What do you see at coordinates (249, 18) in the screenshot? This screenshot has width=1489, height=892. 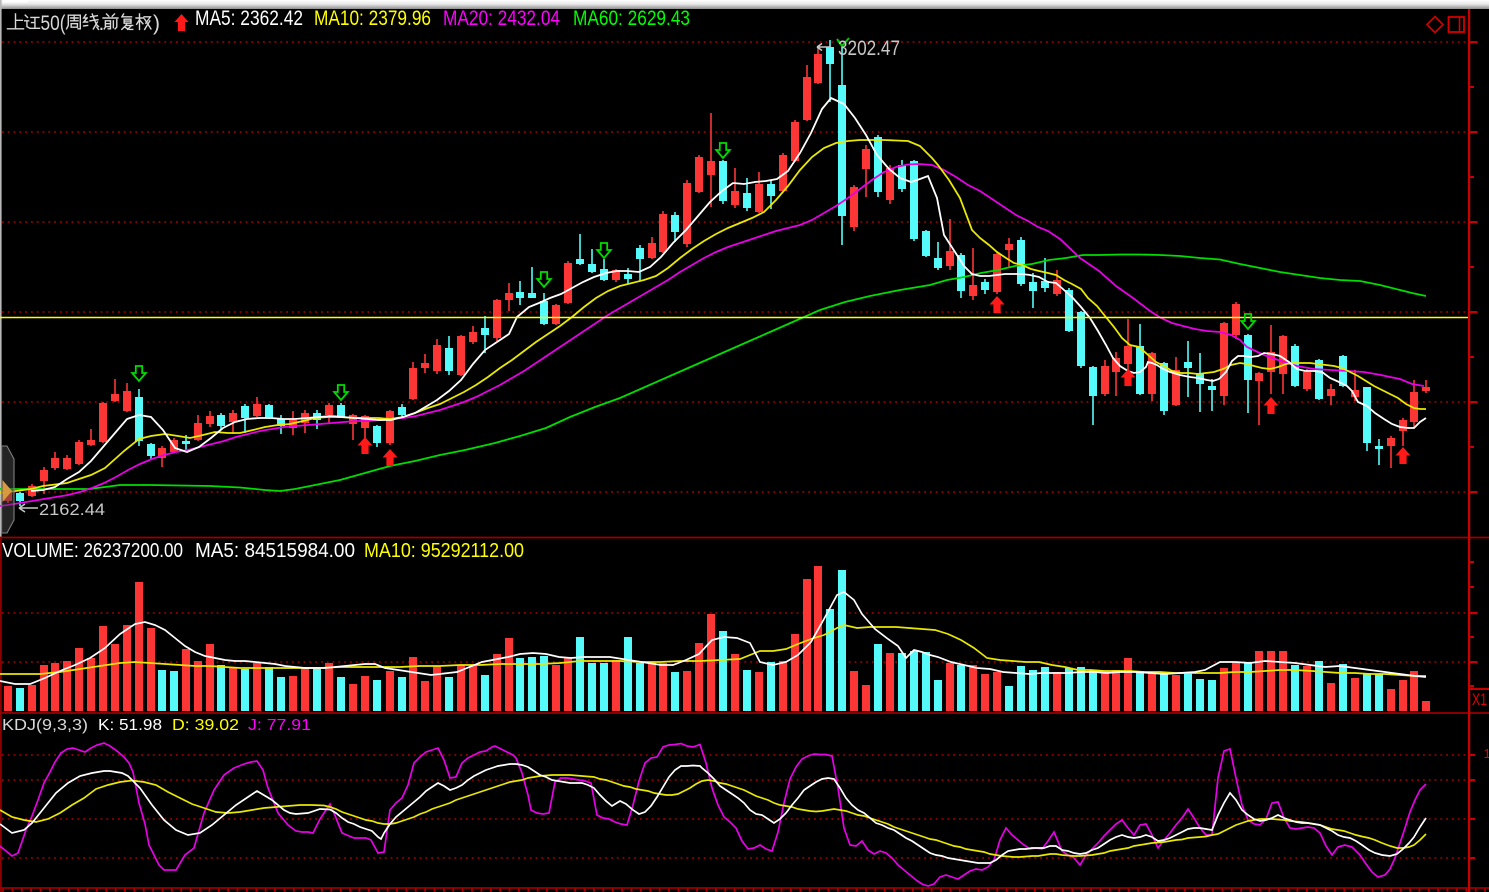 I see `svg-text: MA5: 2362.42` at bounding box center [249, 18].